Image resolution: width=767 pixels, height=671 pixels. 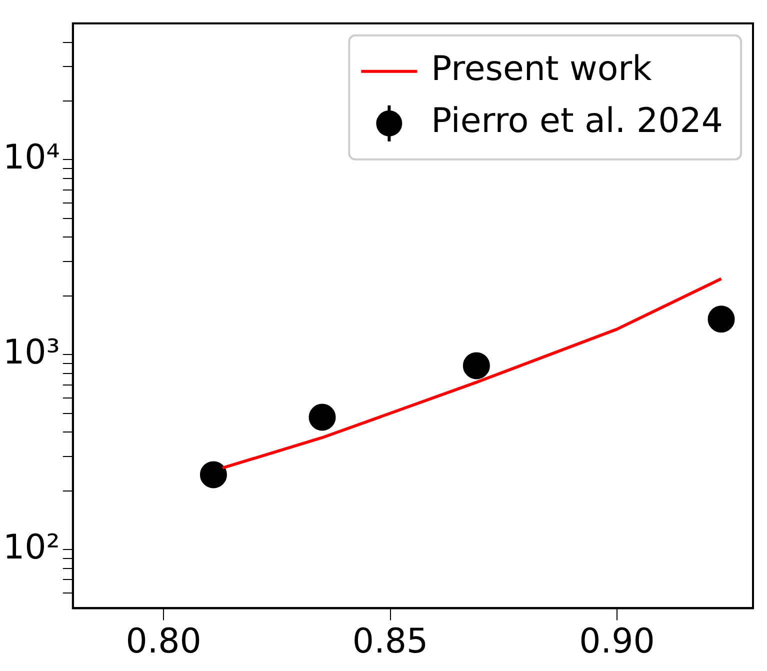 I want to click on legend-label: Present work, so click(x=541, y=69).